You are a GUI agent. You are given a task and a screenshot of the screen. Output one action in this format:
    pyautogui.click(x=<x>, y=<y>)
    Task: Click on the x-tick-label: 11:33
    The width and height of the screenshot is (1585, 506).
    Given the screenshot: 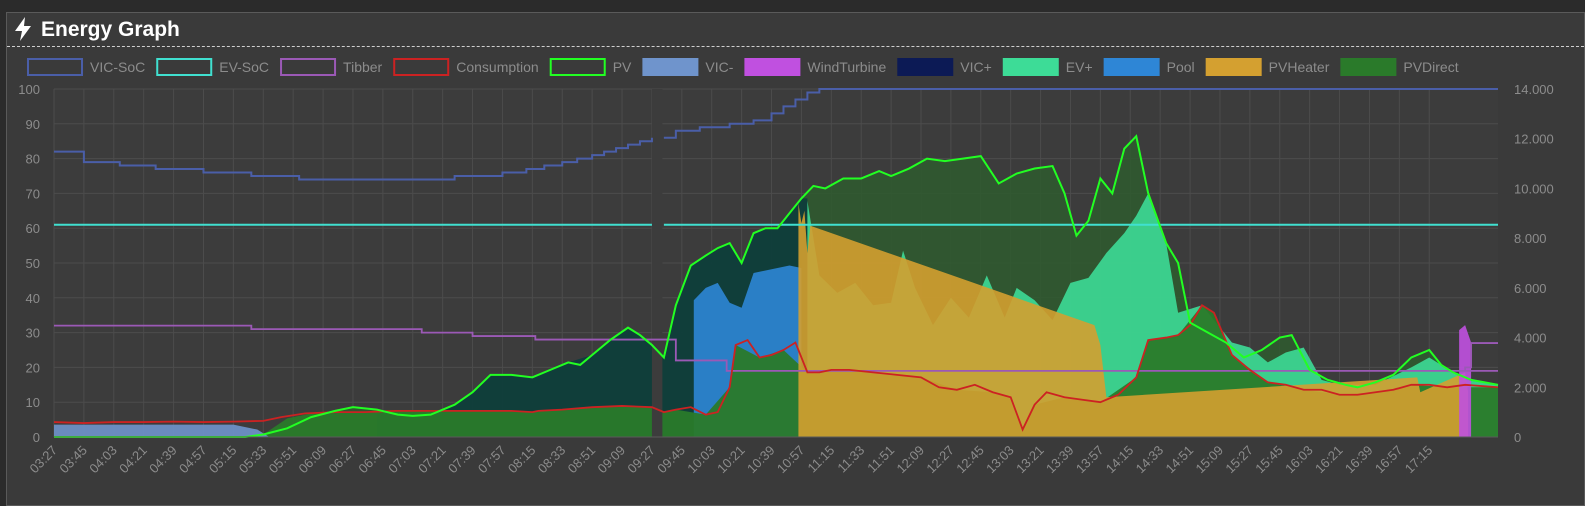 What is the action you would take?
    pyautogui.click(x=850, y=459)
    